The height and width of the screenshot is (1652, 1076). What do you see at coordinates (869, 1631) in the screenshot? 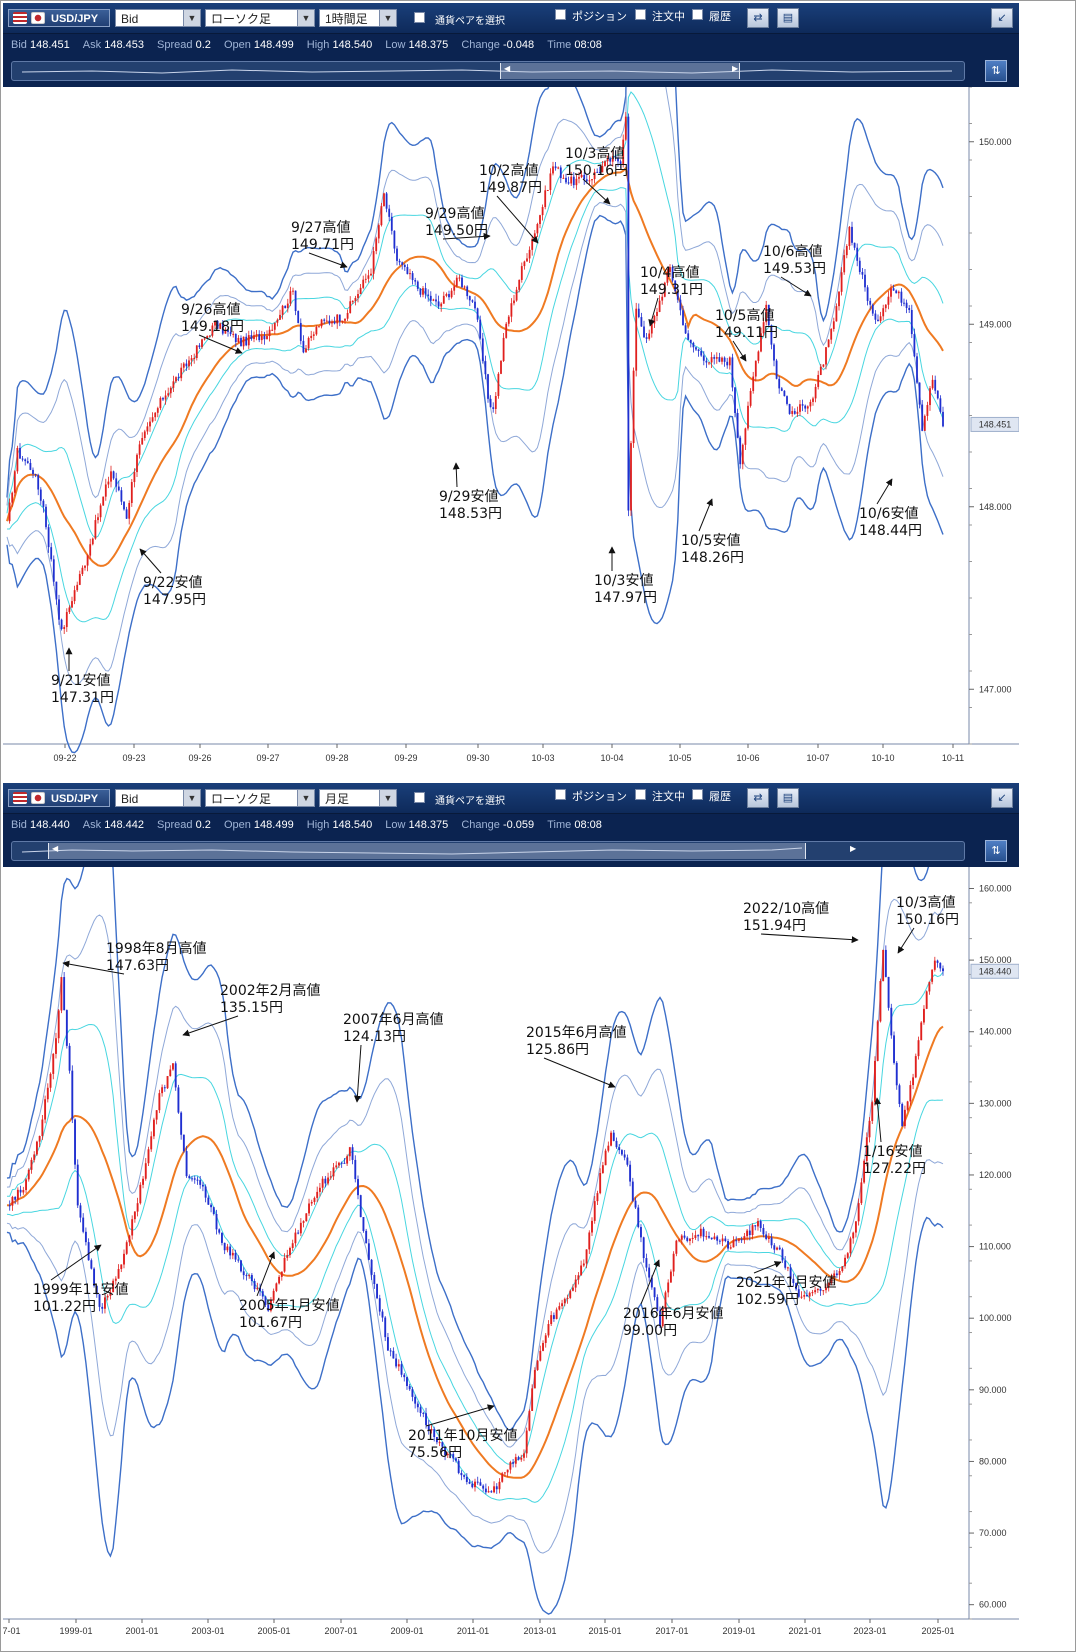
I see `x-tick-label: 2023-01` at bounding box center [869, 1631].